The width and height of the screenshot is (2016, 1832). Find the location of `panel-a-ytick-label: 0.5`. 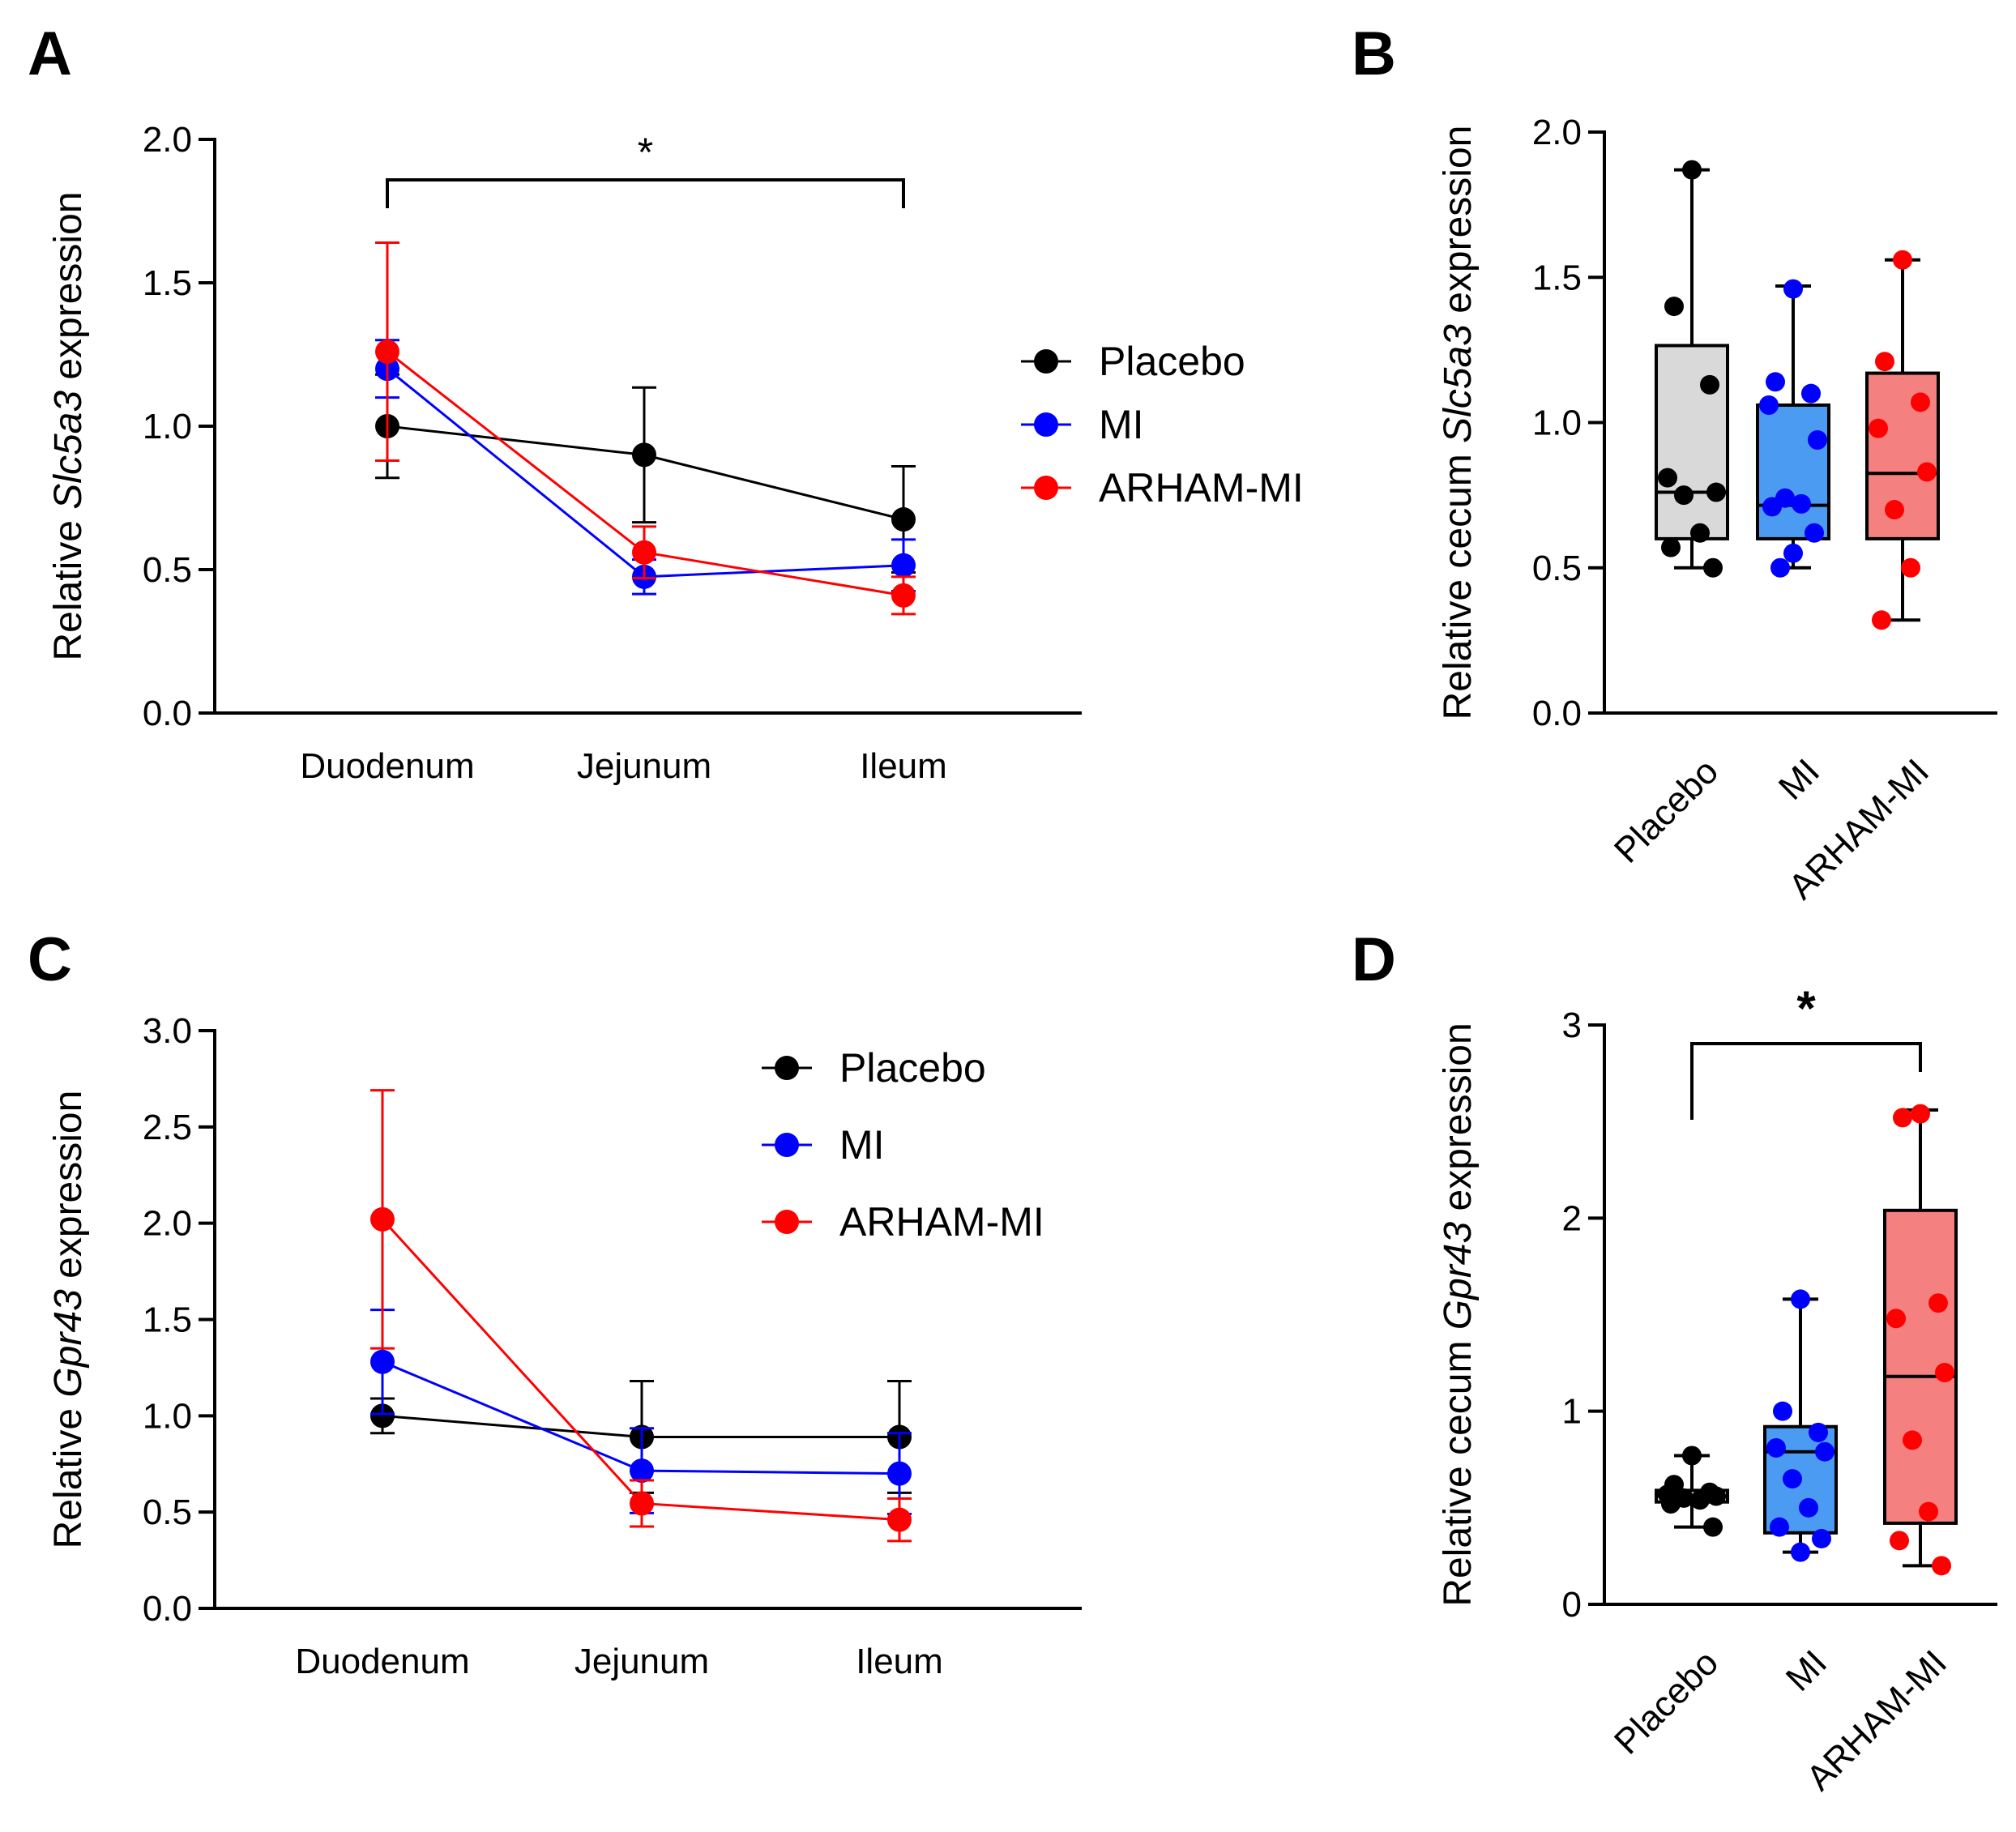

panel-a-ytick-label: 0.5 is located at coordinates (167, 570).